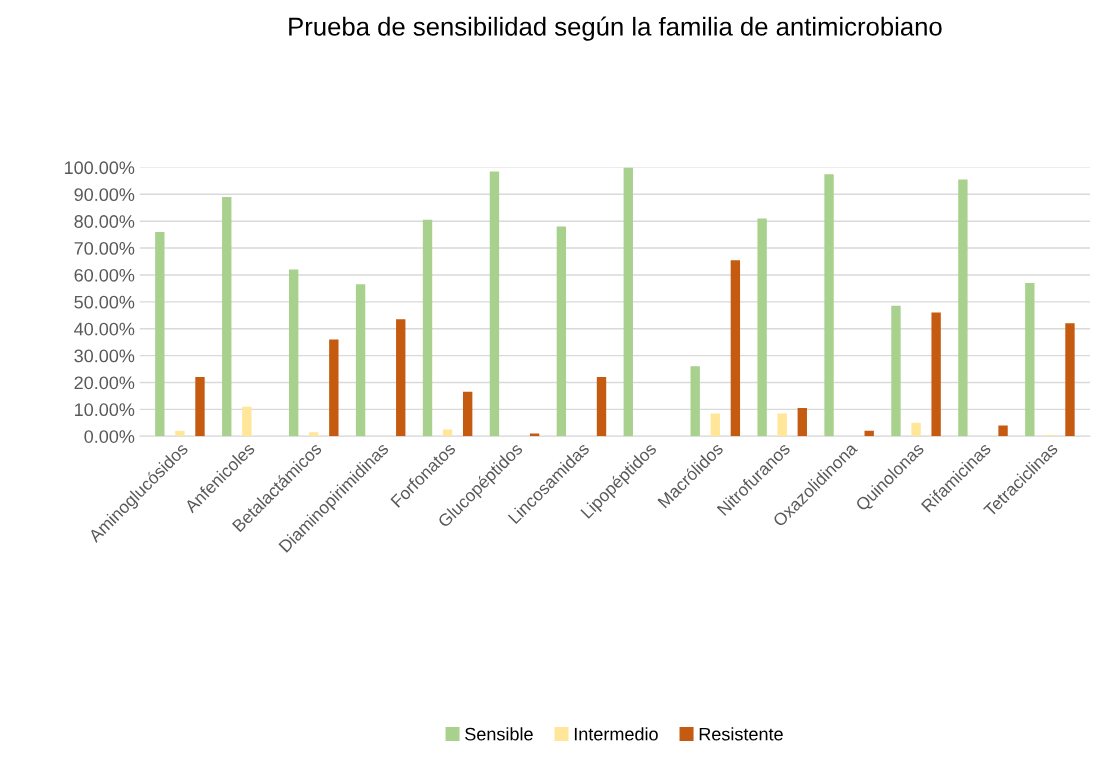 This screenshot has height=768, width=1118. I want to click on y-tick-label: 30.00%, so click(104, 356).